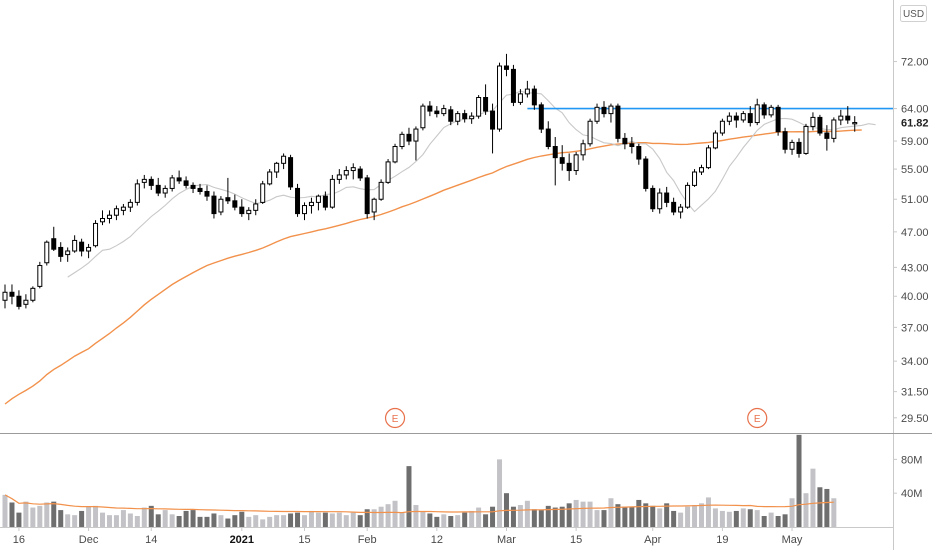 The width and height of the screenshot is (932, 555). Describe the element at coordinates (408, 536) in the screenshot. I see `time-axis: 16 Dec 14 2021 15 Feb 12 Mar 15 Apr 19 May` at that location.